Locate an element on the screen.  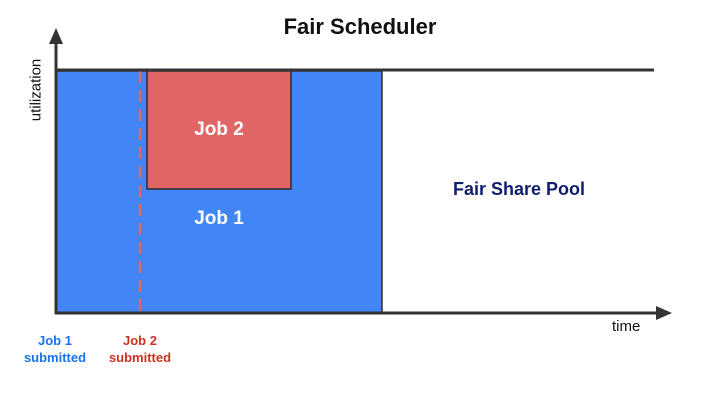
job1-label: Job 1 is located at coordinates (219, 218).